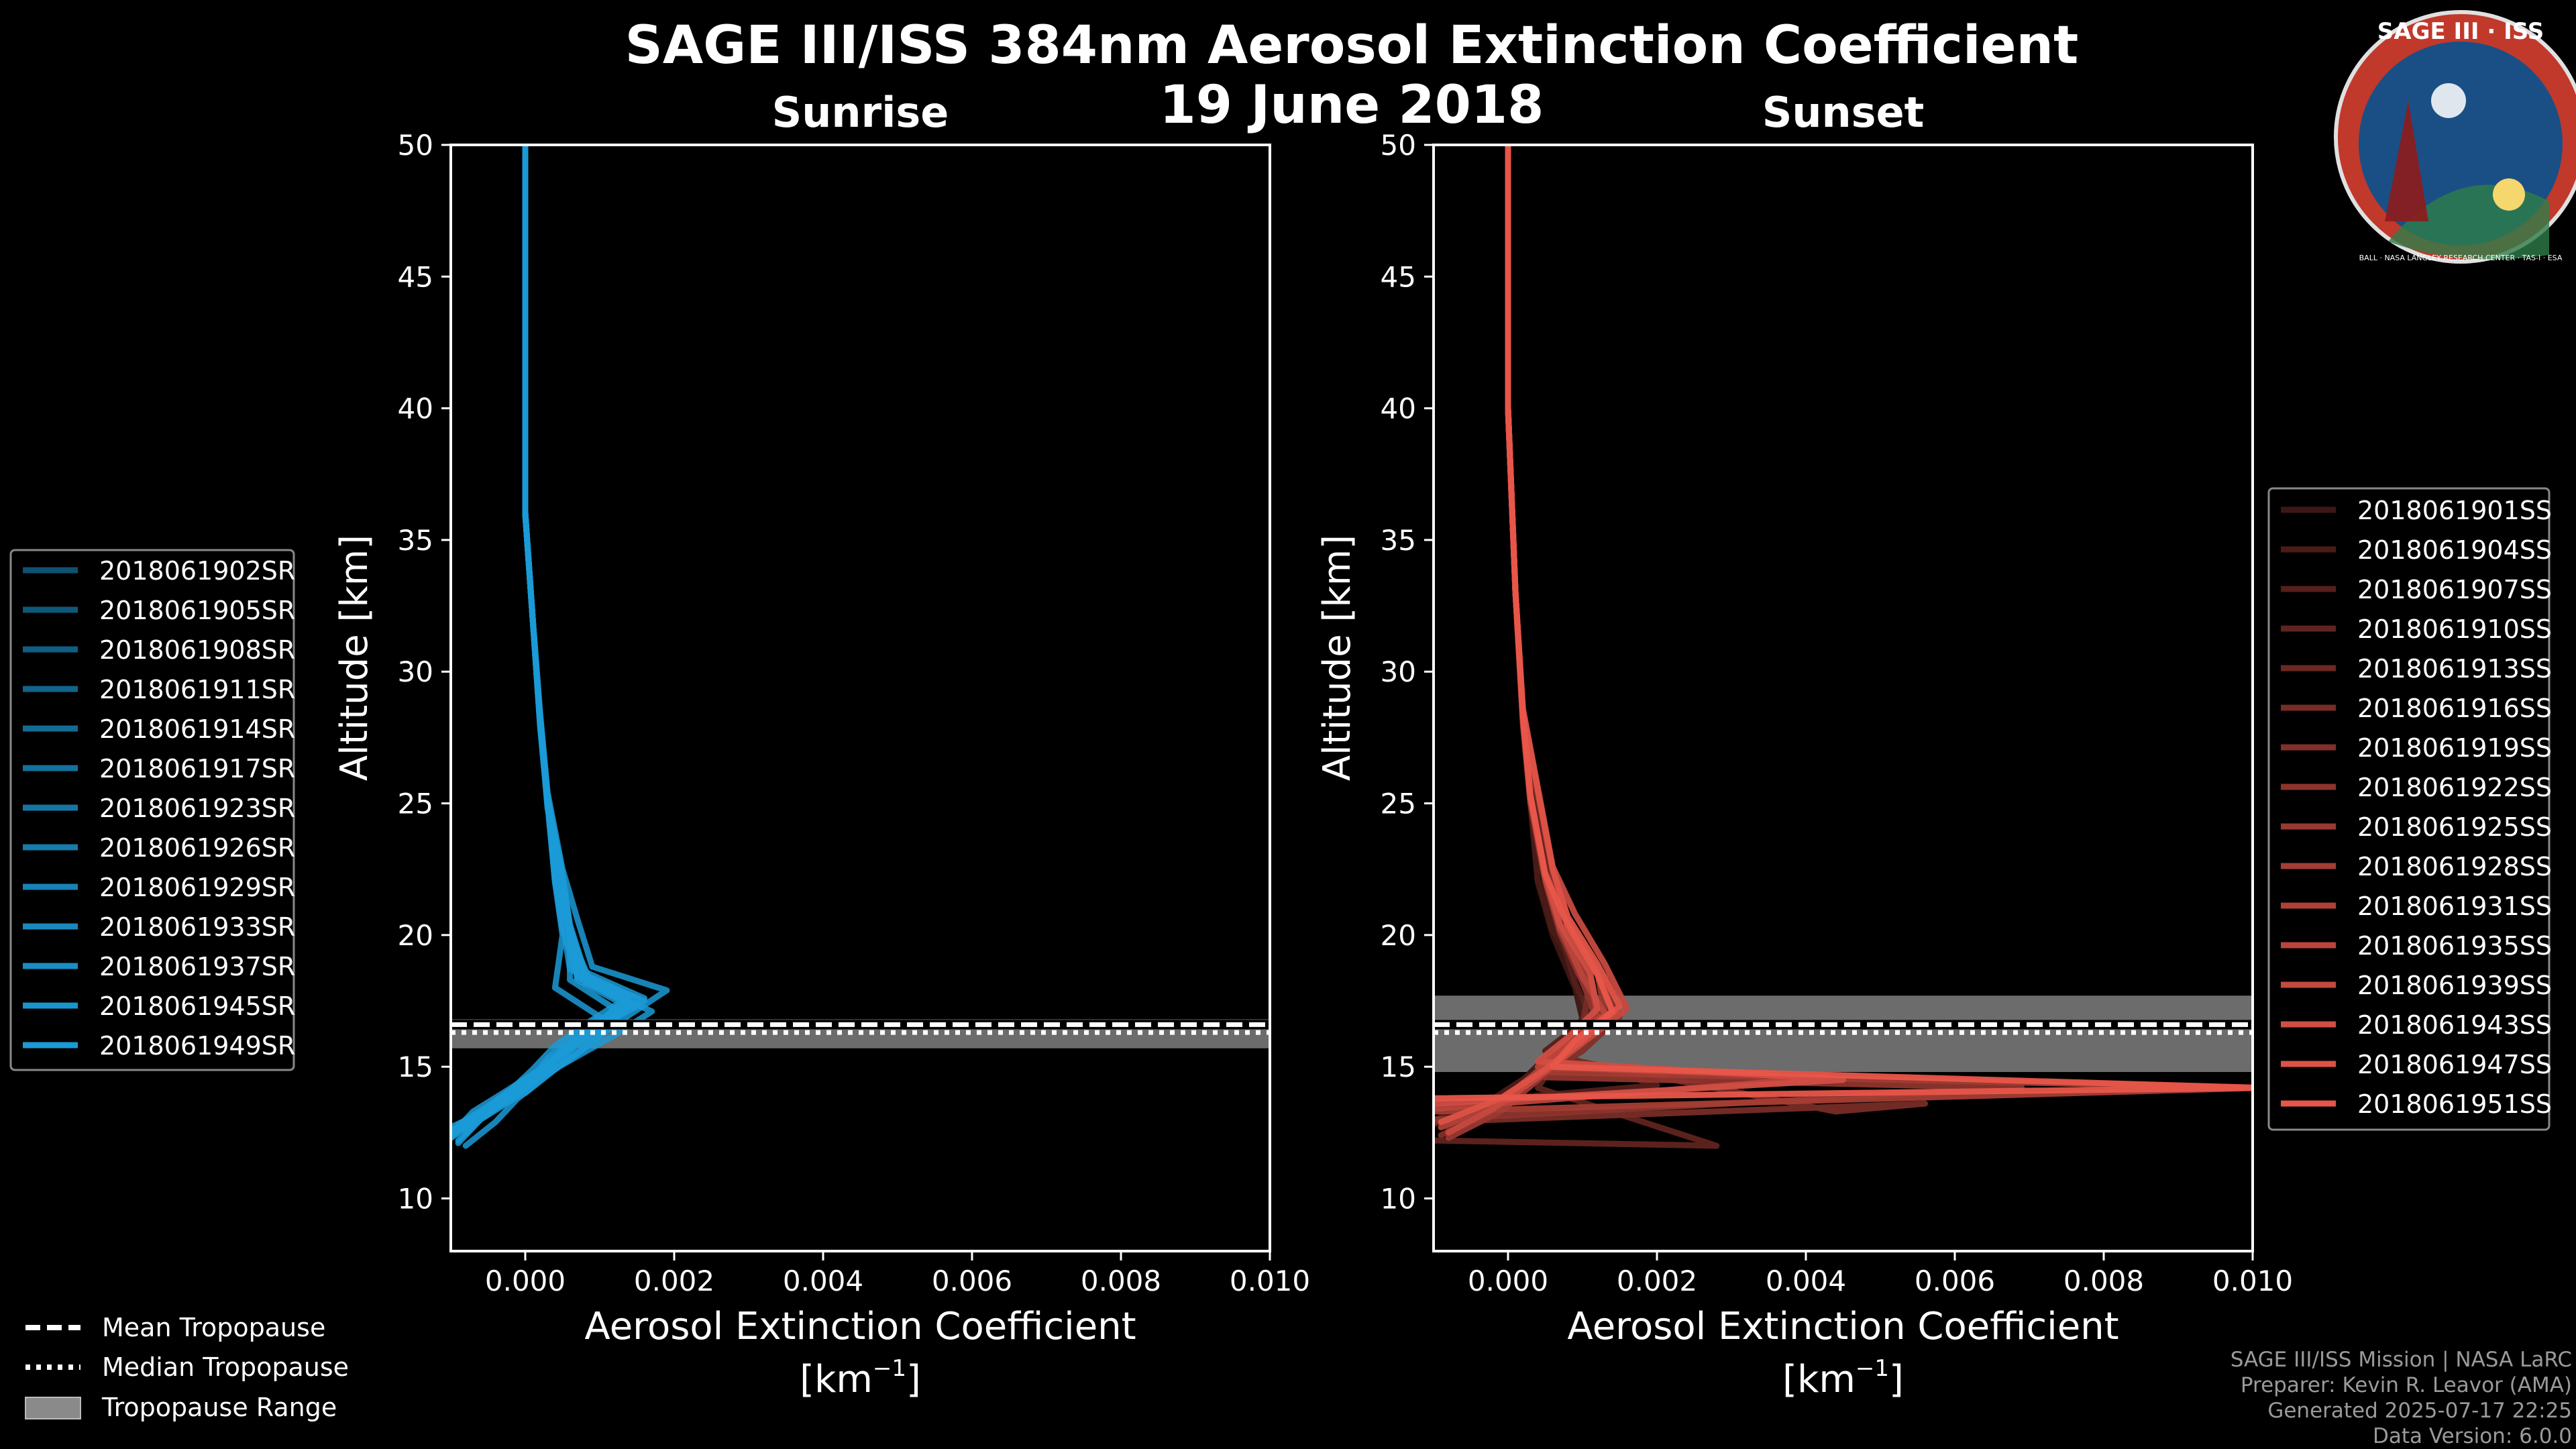  I want to click on series-line-2018061925SS, so click(1526, 643).